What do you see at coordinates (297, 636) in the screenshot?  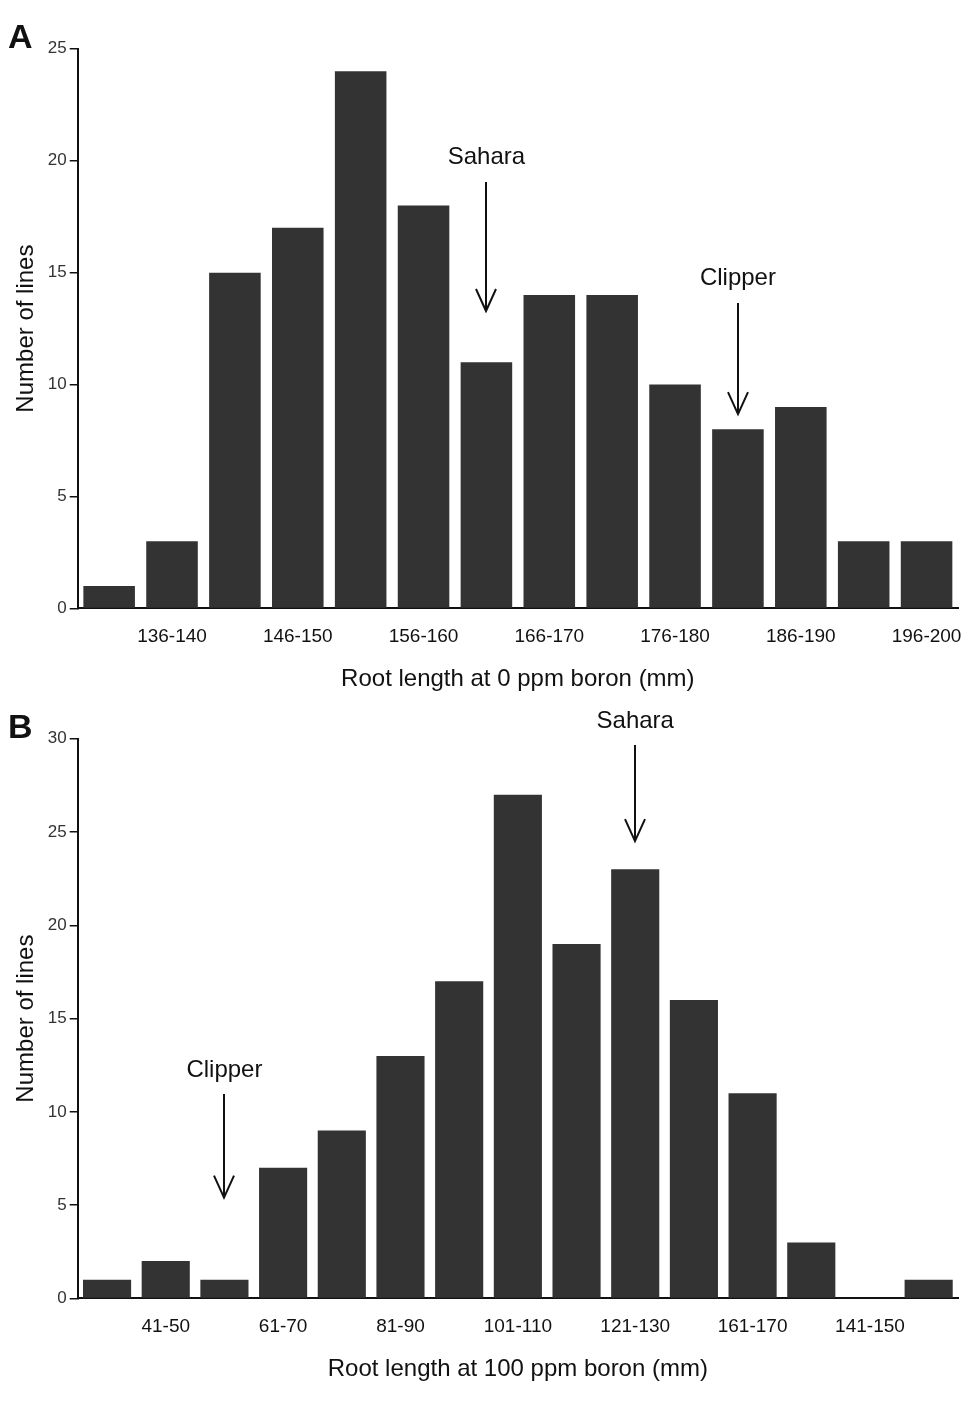 I see `x-tick-label: 146-150` at bounding box center [297, 636].